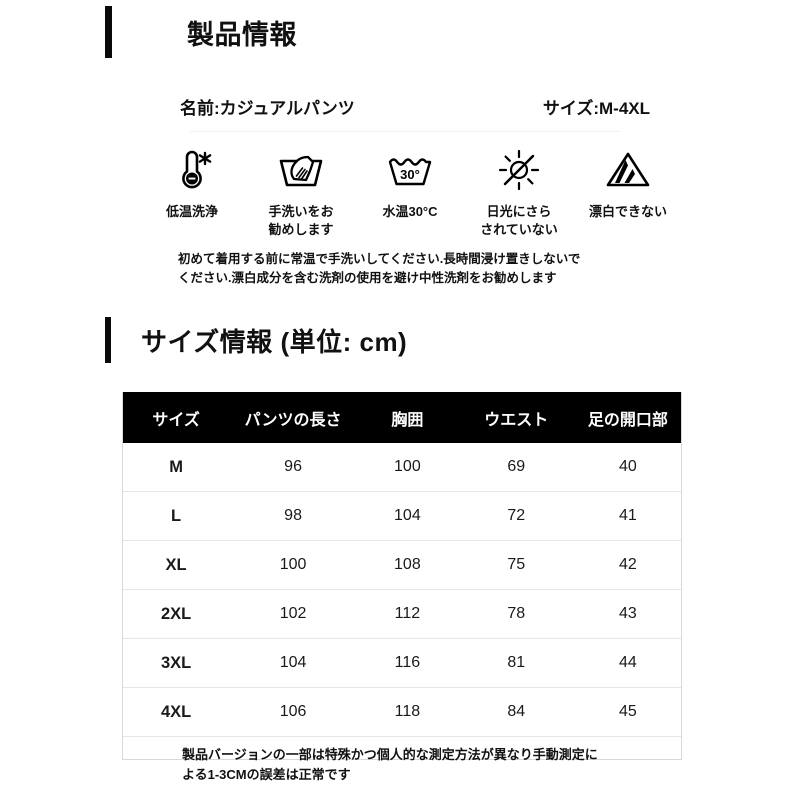  What do you see at coordinates (407, 663) in the screenshot?
I see `cell-chest: 116` at bounding box center [407, 663].